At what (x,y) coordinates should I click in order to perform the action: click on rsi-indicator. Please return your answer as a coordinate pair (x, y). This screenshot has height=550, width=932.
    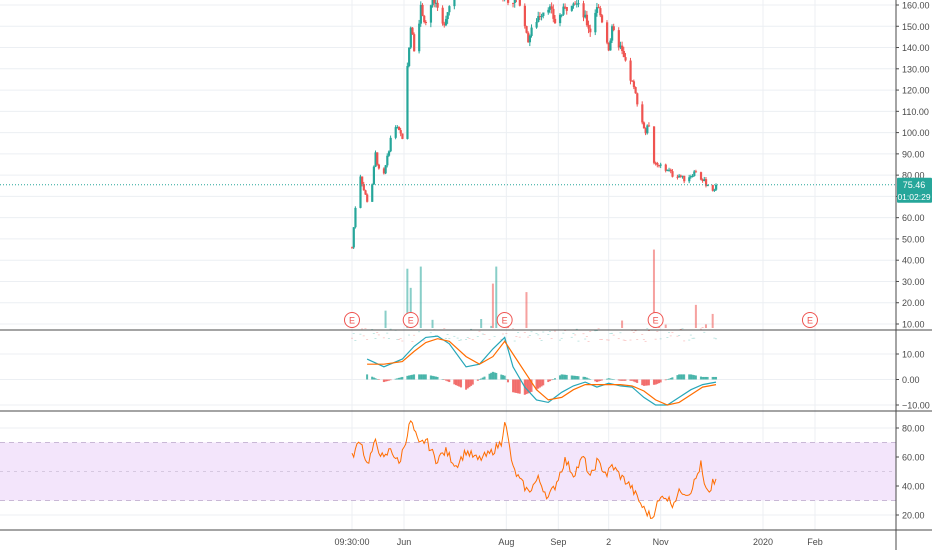
    Looking at the image, I should click on (534, 469).